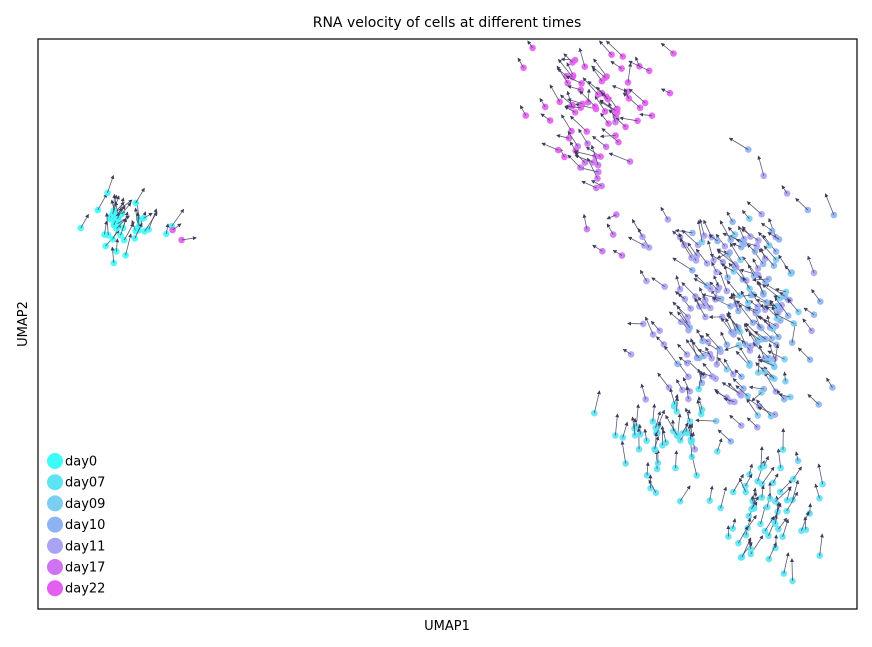 Image resolution: width=872 pixels, height=647 pixels. Describe the element at coordinates (55, 503) in the screenshot. I see `legend-marker-day09` at that location.